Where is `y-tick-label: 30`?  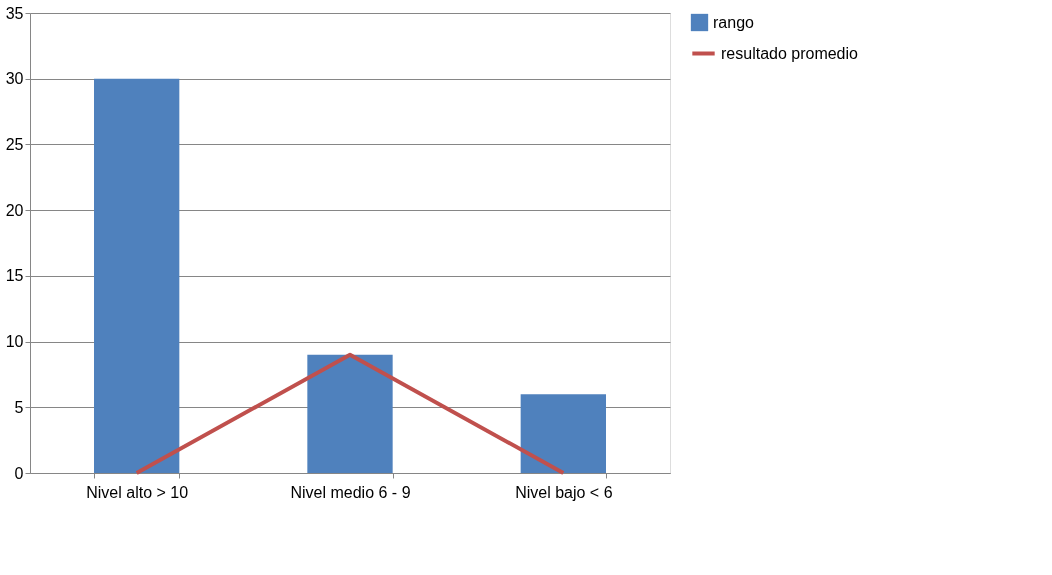 y-tick-label: 30 is located at coordinates (14, 79).